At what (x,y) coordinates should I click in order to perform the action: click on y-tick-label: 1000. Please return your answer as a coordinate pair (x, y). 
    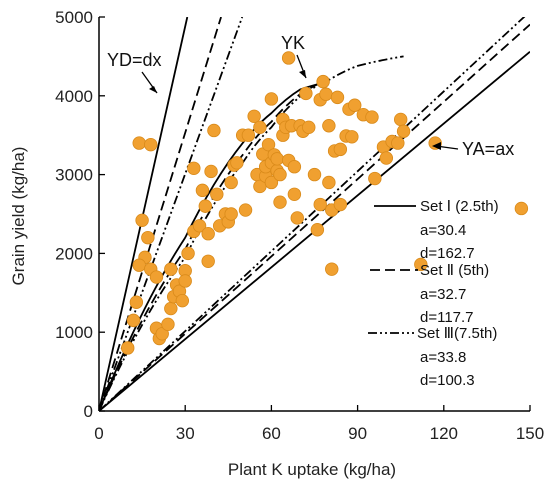
    Looking at the image, I should click on (74, 332).